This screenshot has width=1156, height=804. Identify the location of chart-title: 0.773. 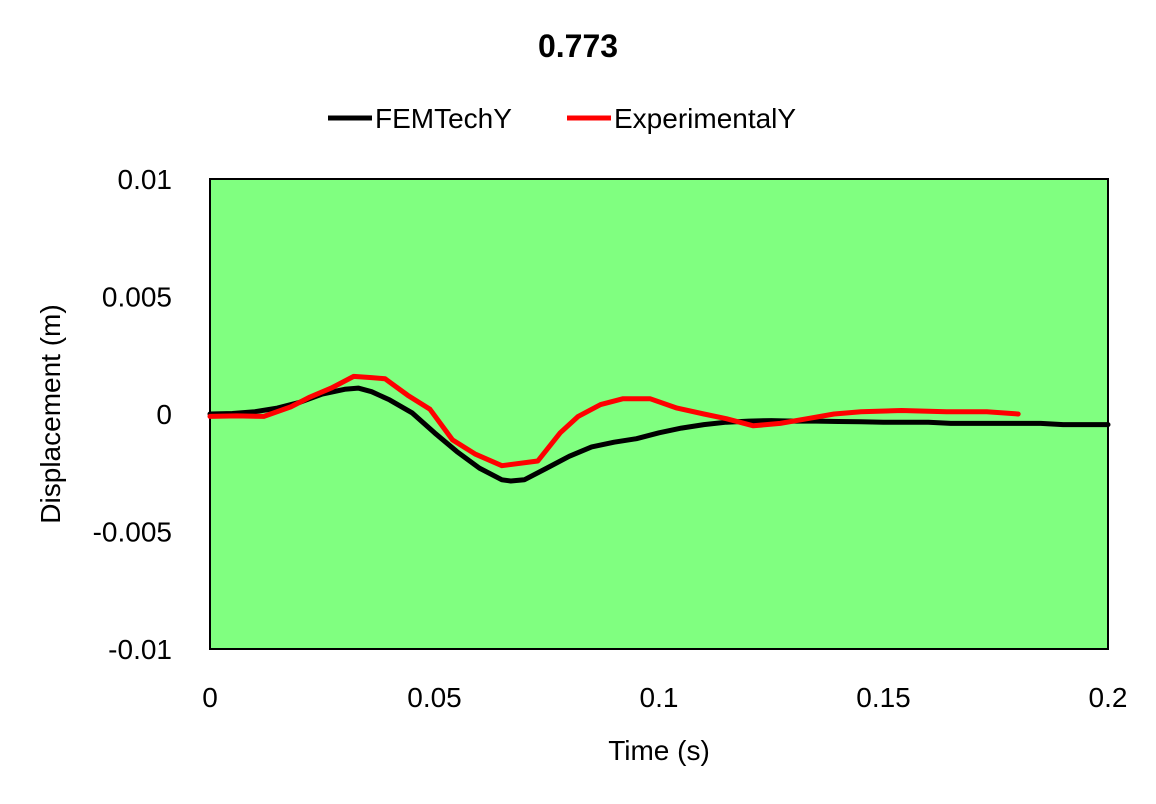
(578, 46).